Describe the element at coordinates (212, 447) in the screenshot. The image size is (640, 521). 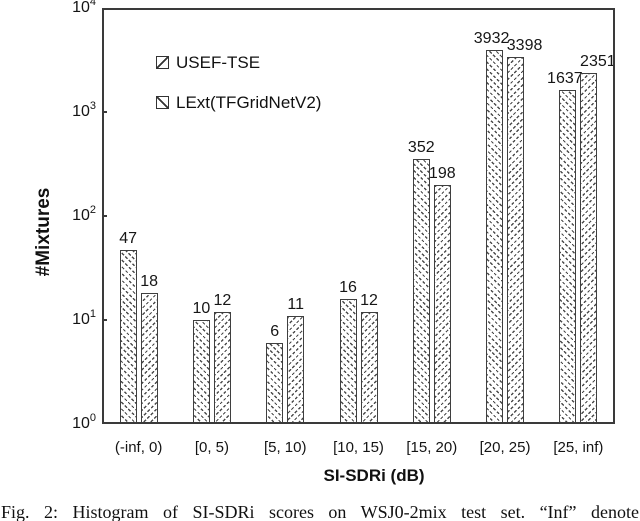
I see `x-tick-label: [0, 5)` at that location.